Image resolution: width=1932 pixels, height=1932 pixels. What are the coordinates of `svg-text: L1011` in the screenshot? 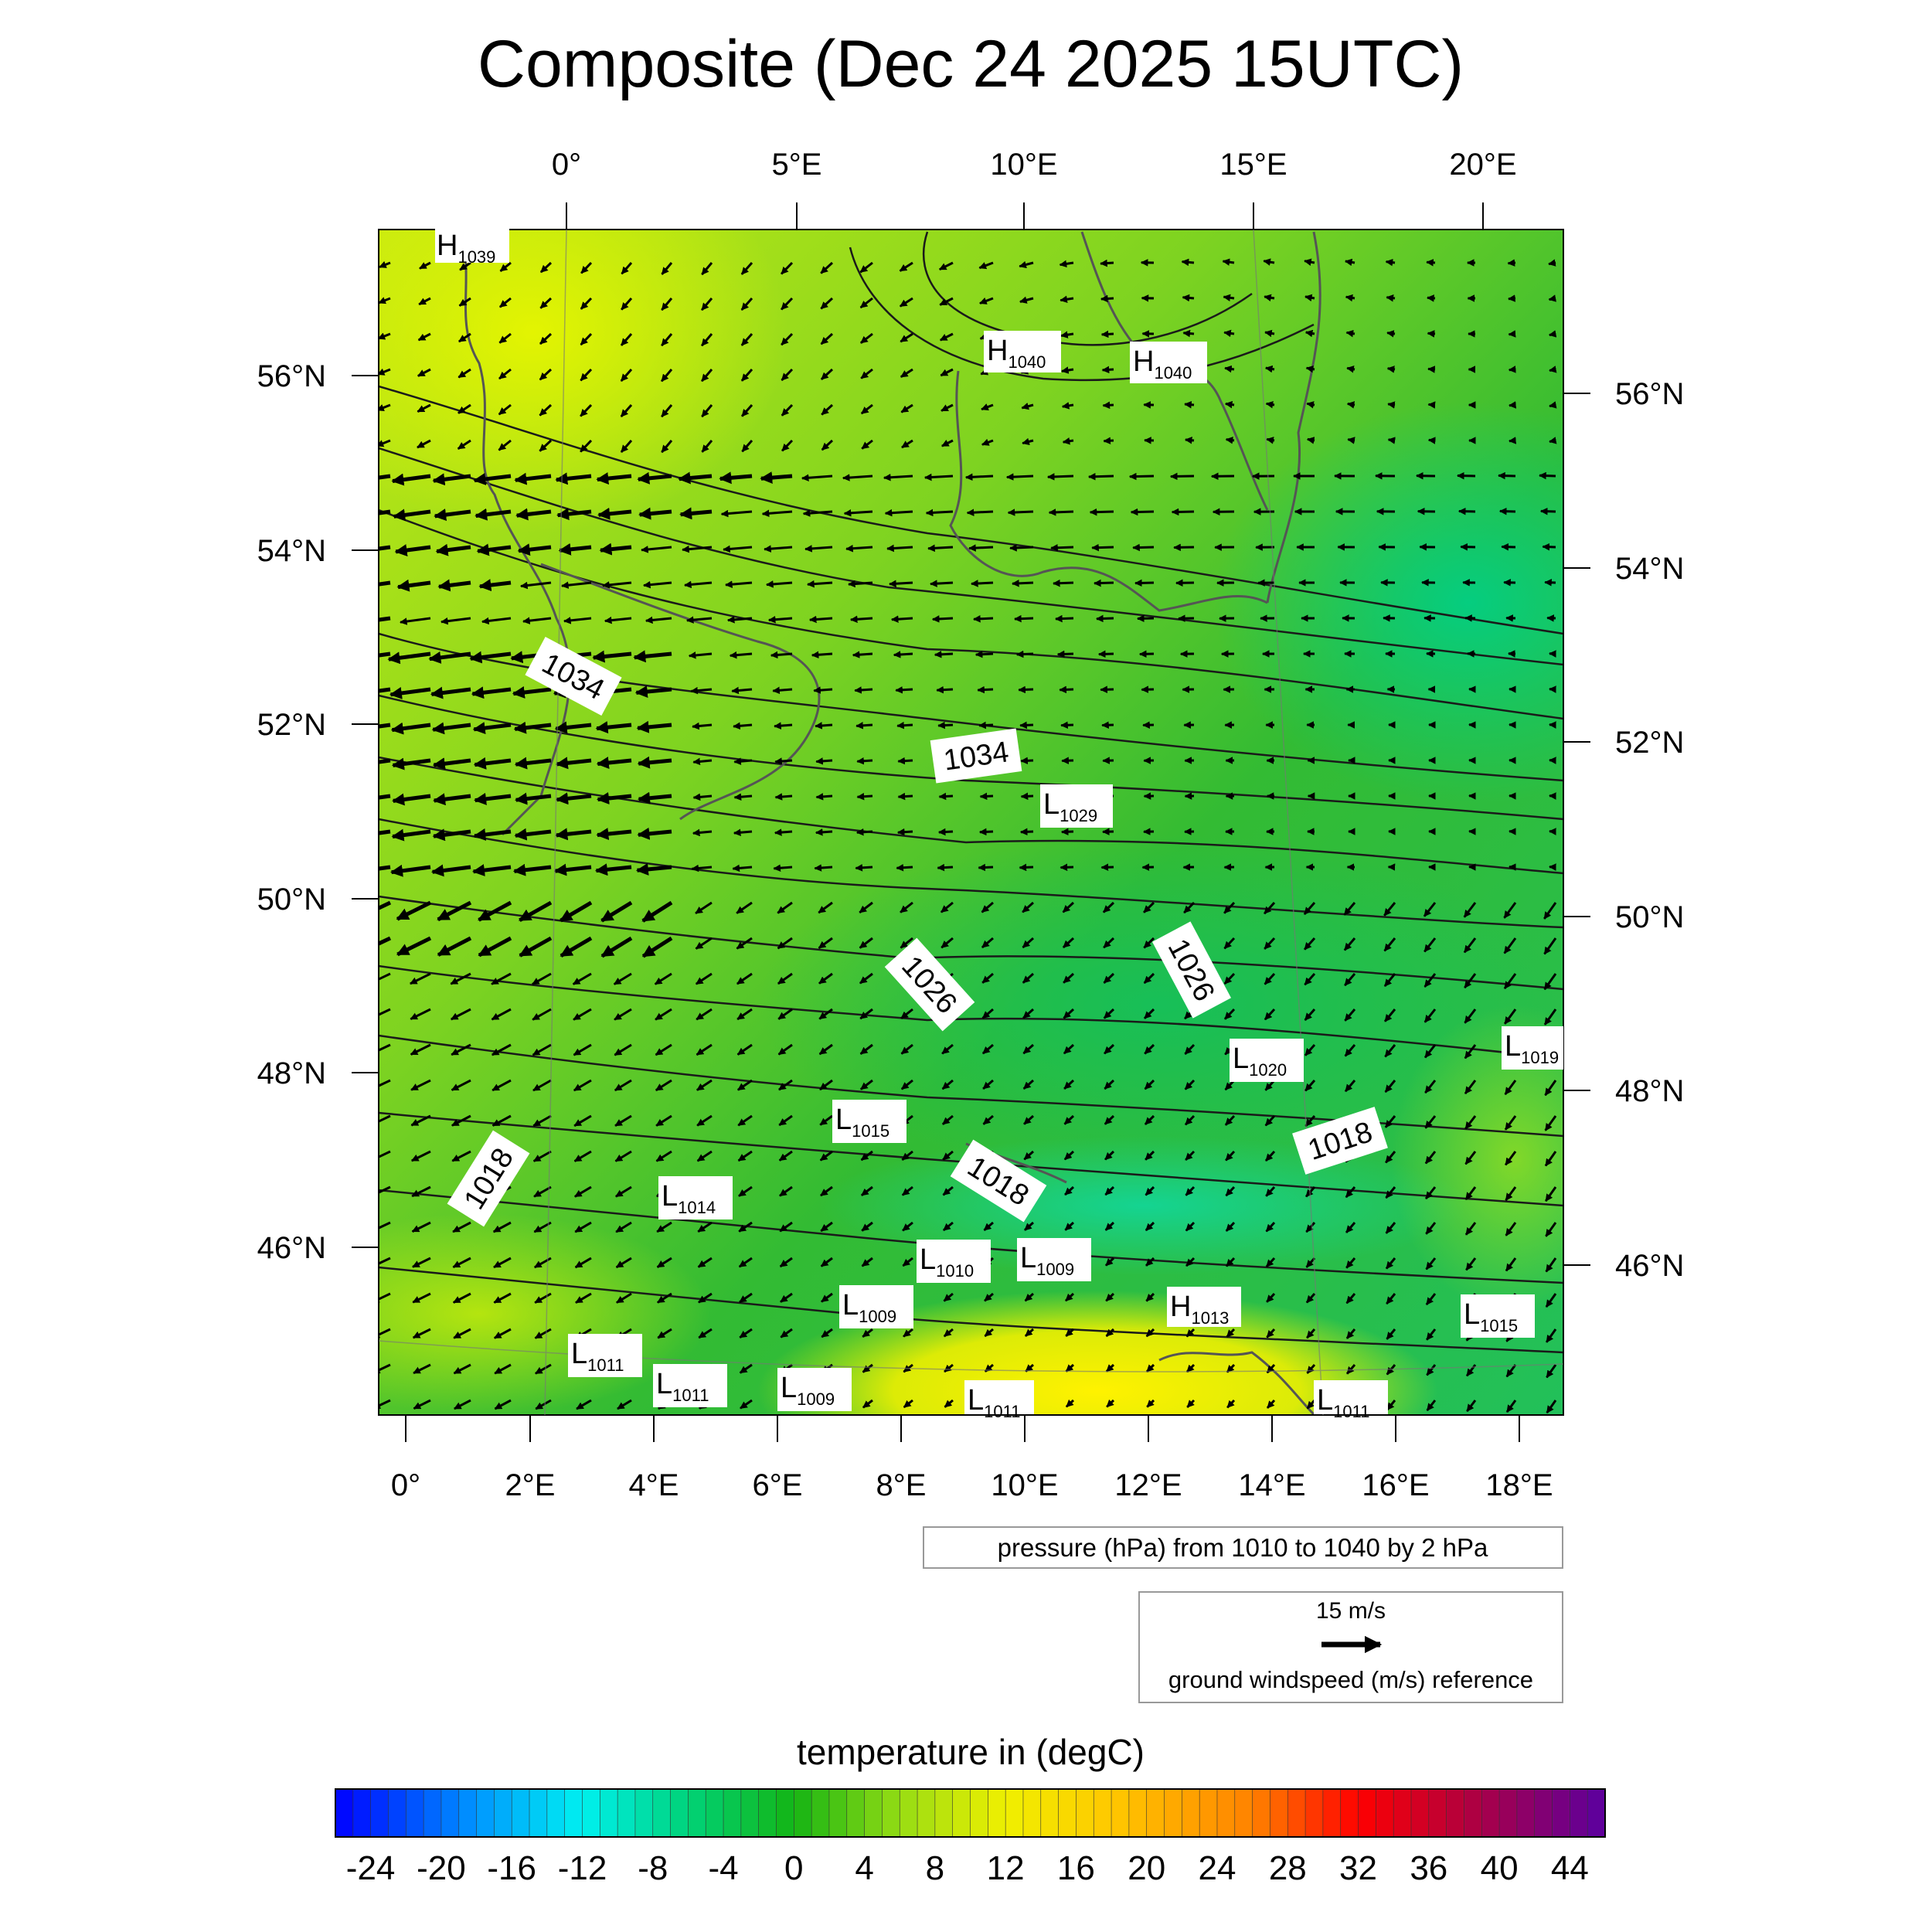 It's located at (1343, 1403).